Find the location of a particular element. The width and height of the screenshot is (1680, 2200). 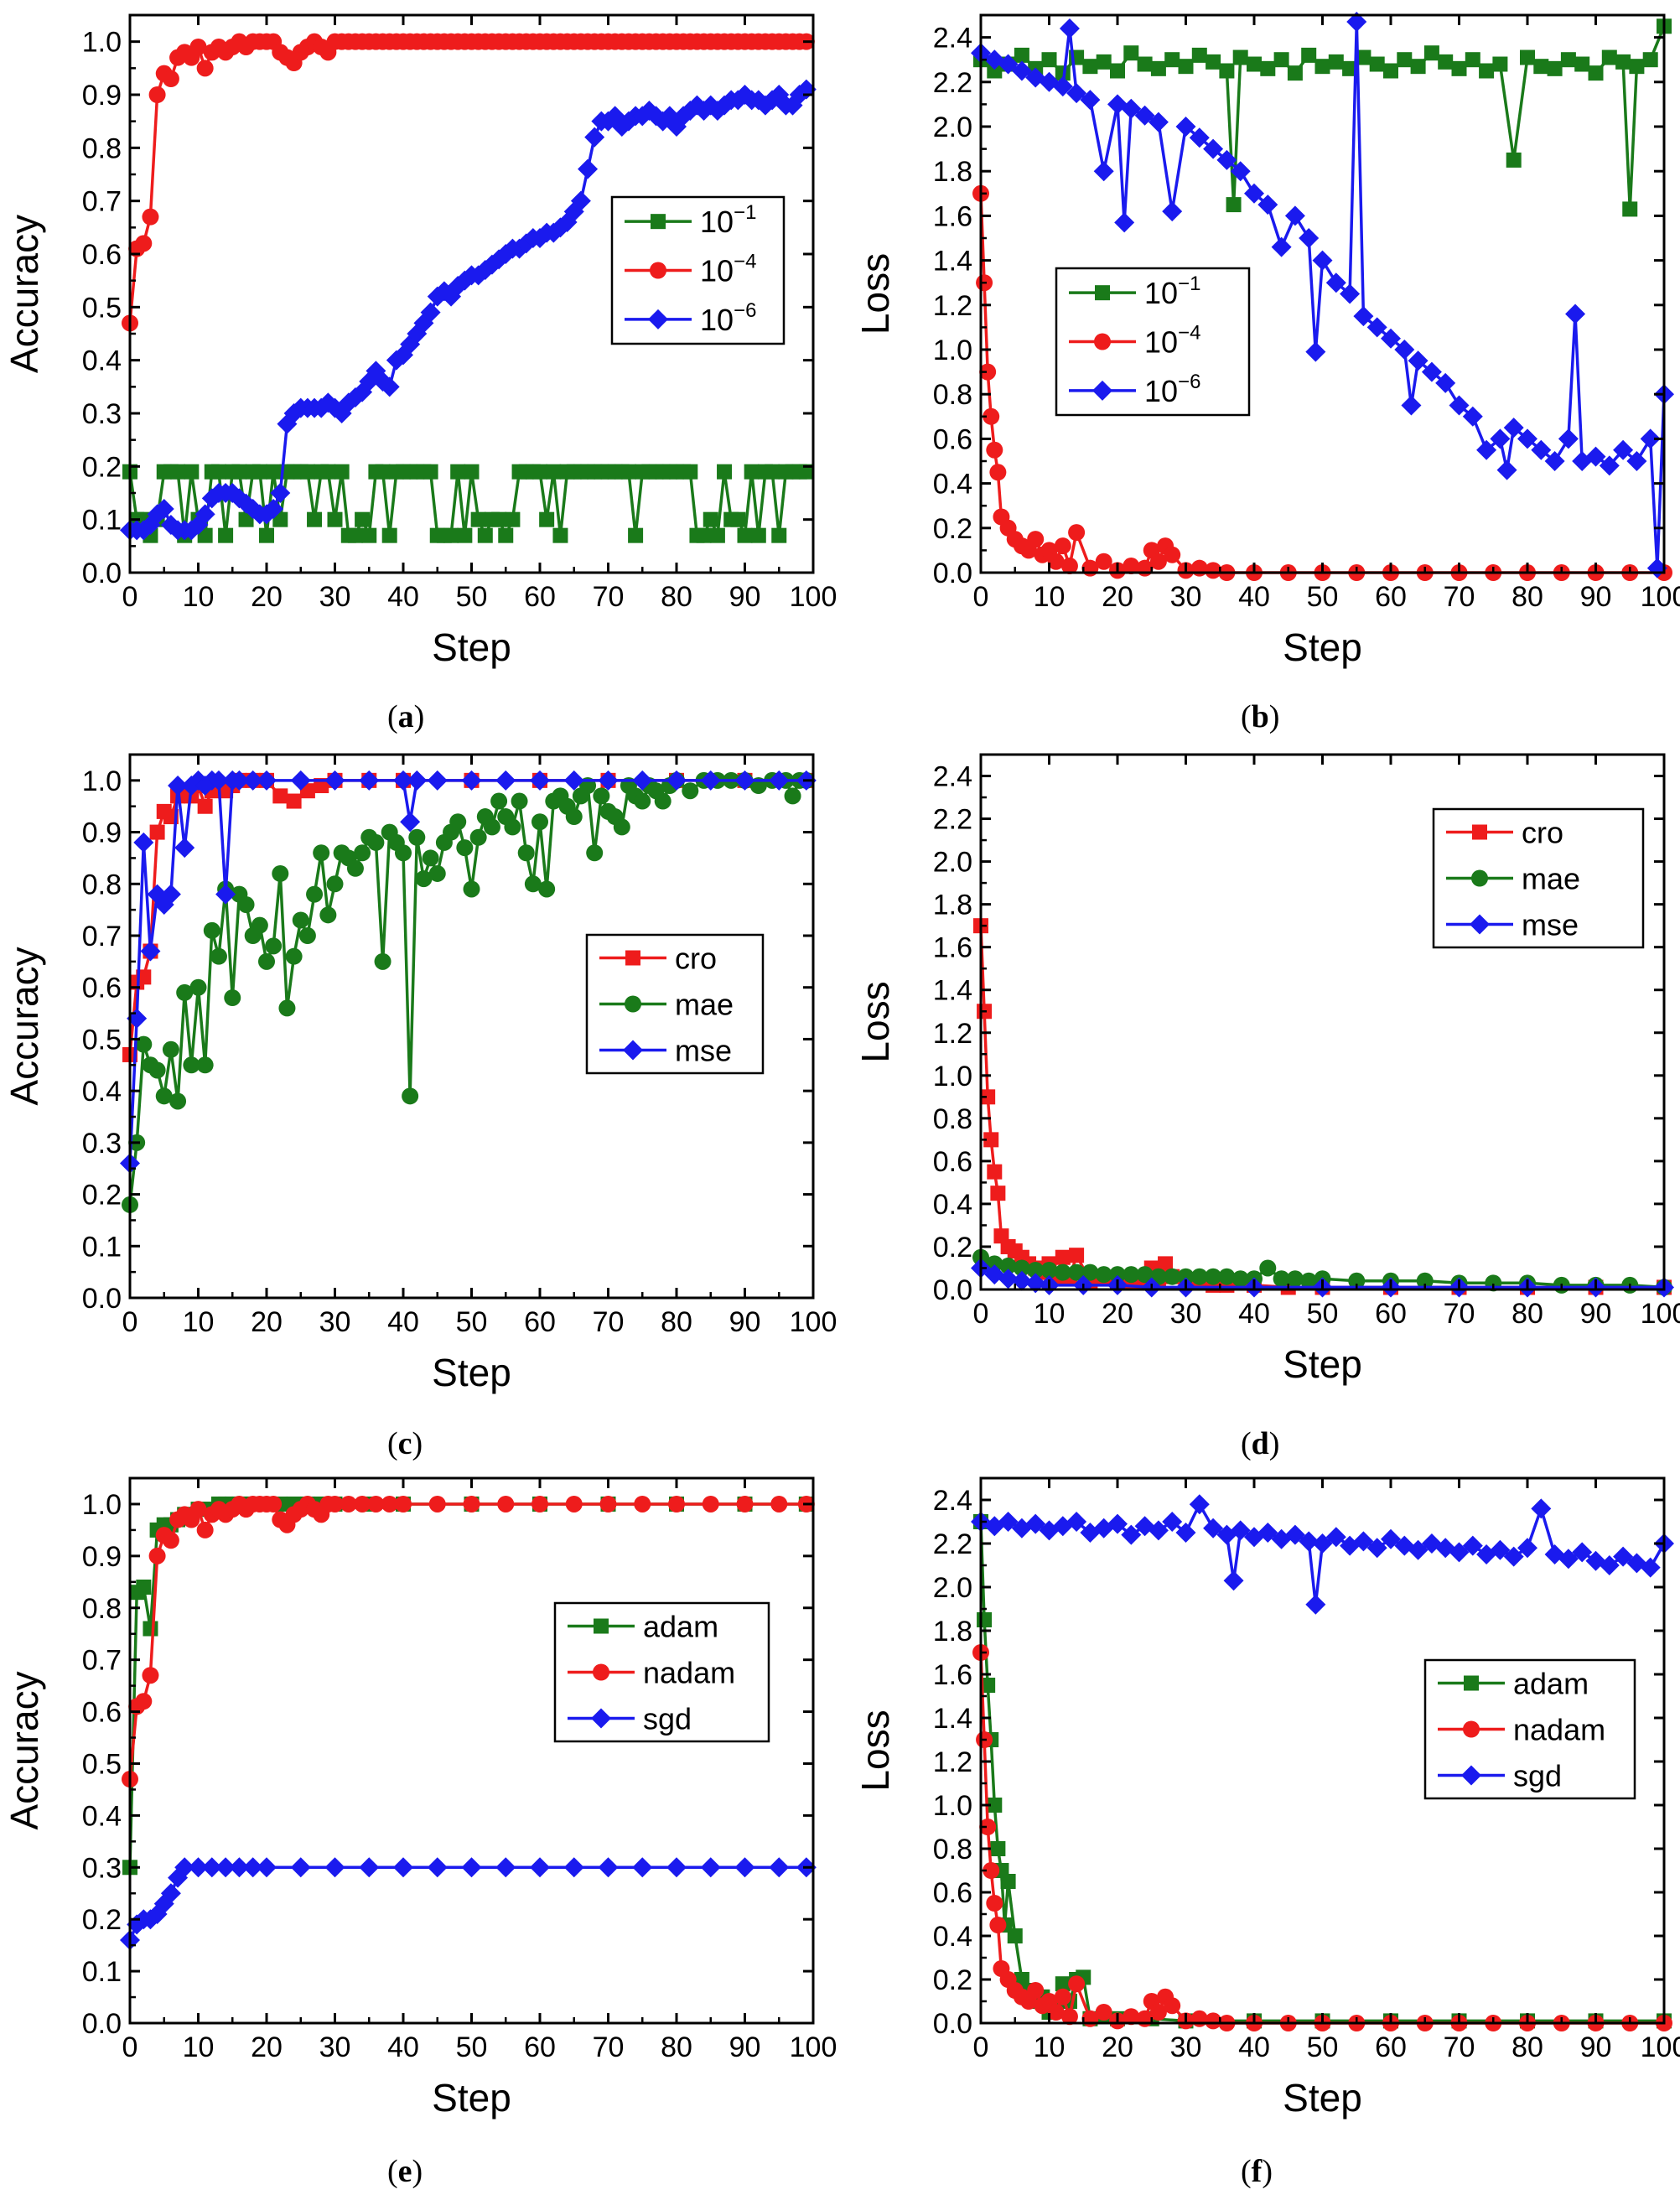

x-tick-label: 20 is located at coordinates (267, 597).